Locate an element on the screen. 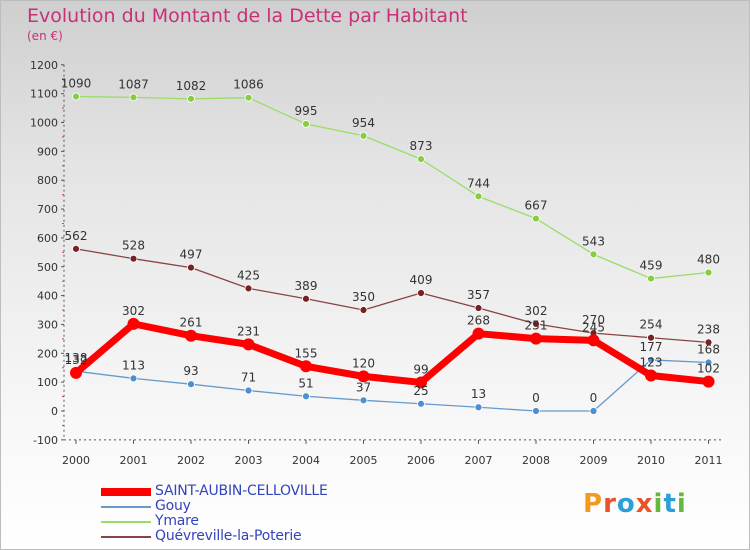 The height and width of the screenshot is (550, 750). data-label: 113 is located at coordinates (133, 365).